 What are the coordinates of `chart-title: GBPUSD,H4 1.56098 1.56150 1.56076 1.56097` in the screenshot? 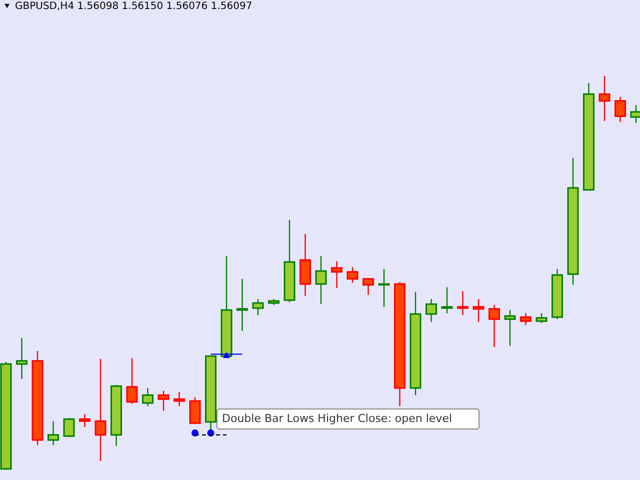 It's located at (133, 6).